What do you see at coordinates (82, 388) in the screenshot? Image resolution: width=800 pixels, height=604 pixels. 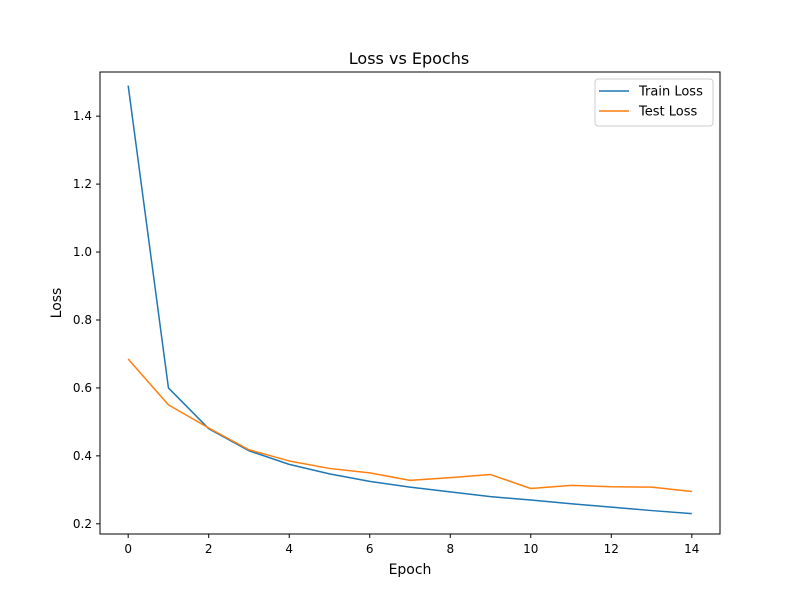 I see `y-tick-label: 0.6` at bounding box center [82, 388].